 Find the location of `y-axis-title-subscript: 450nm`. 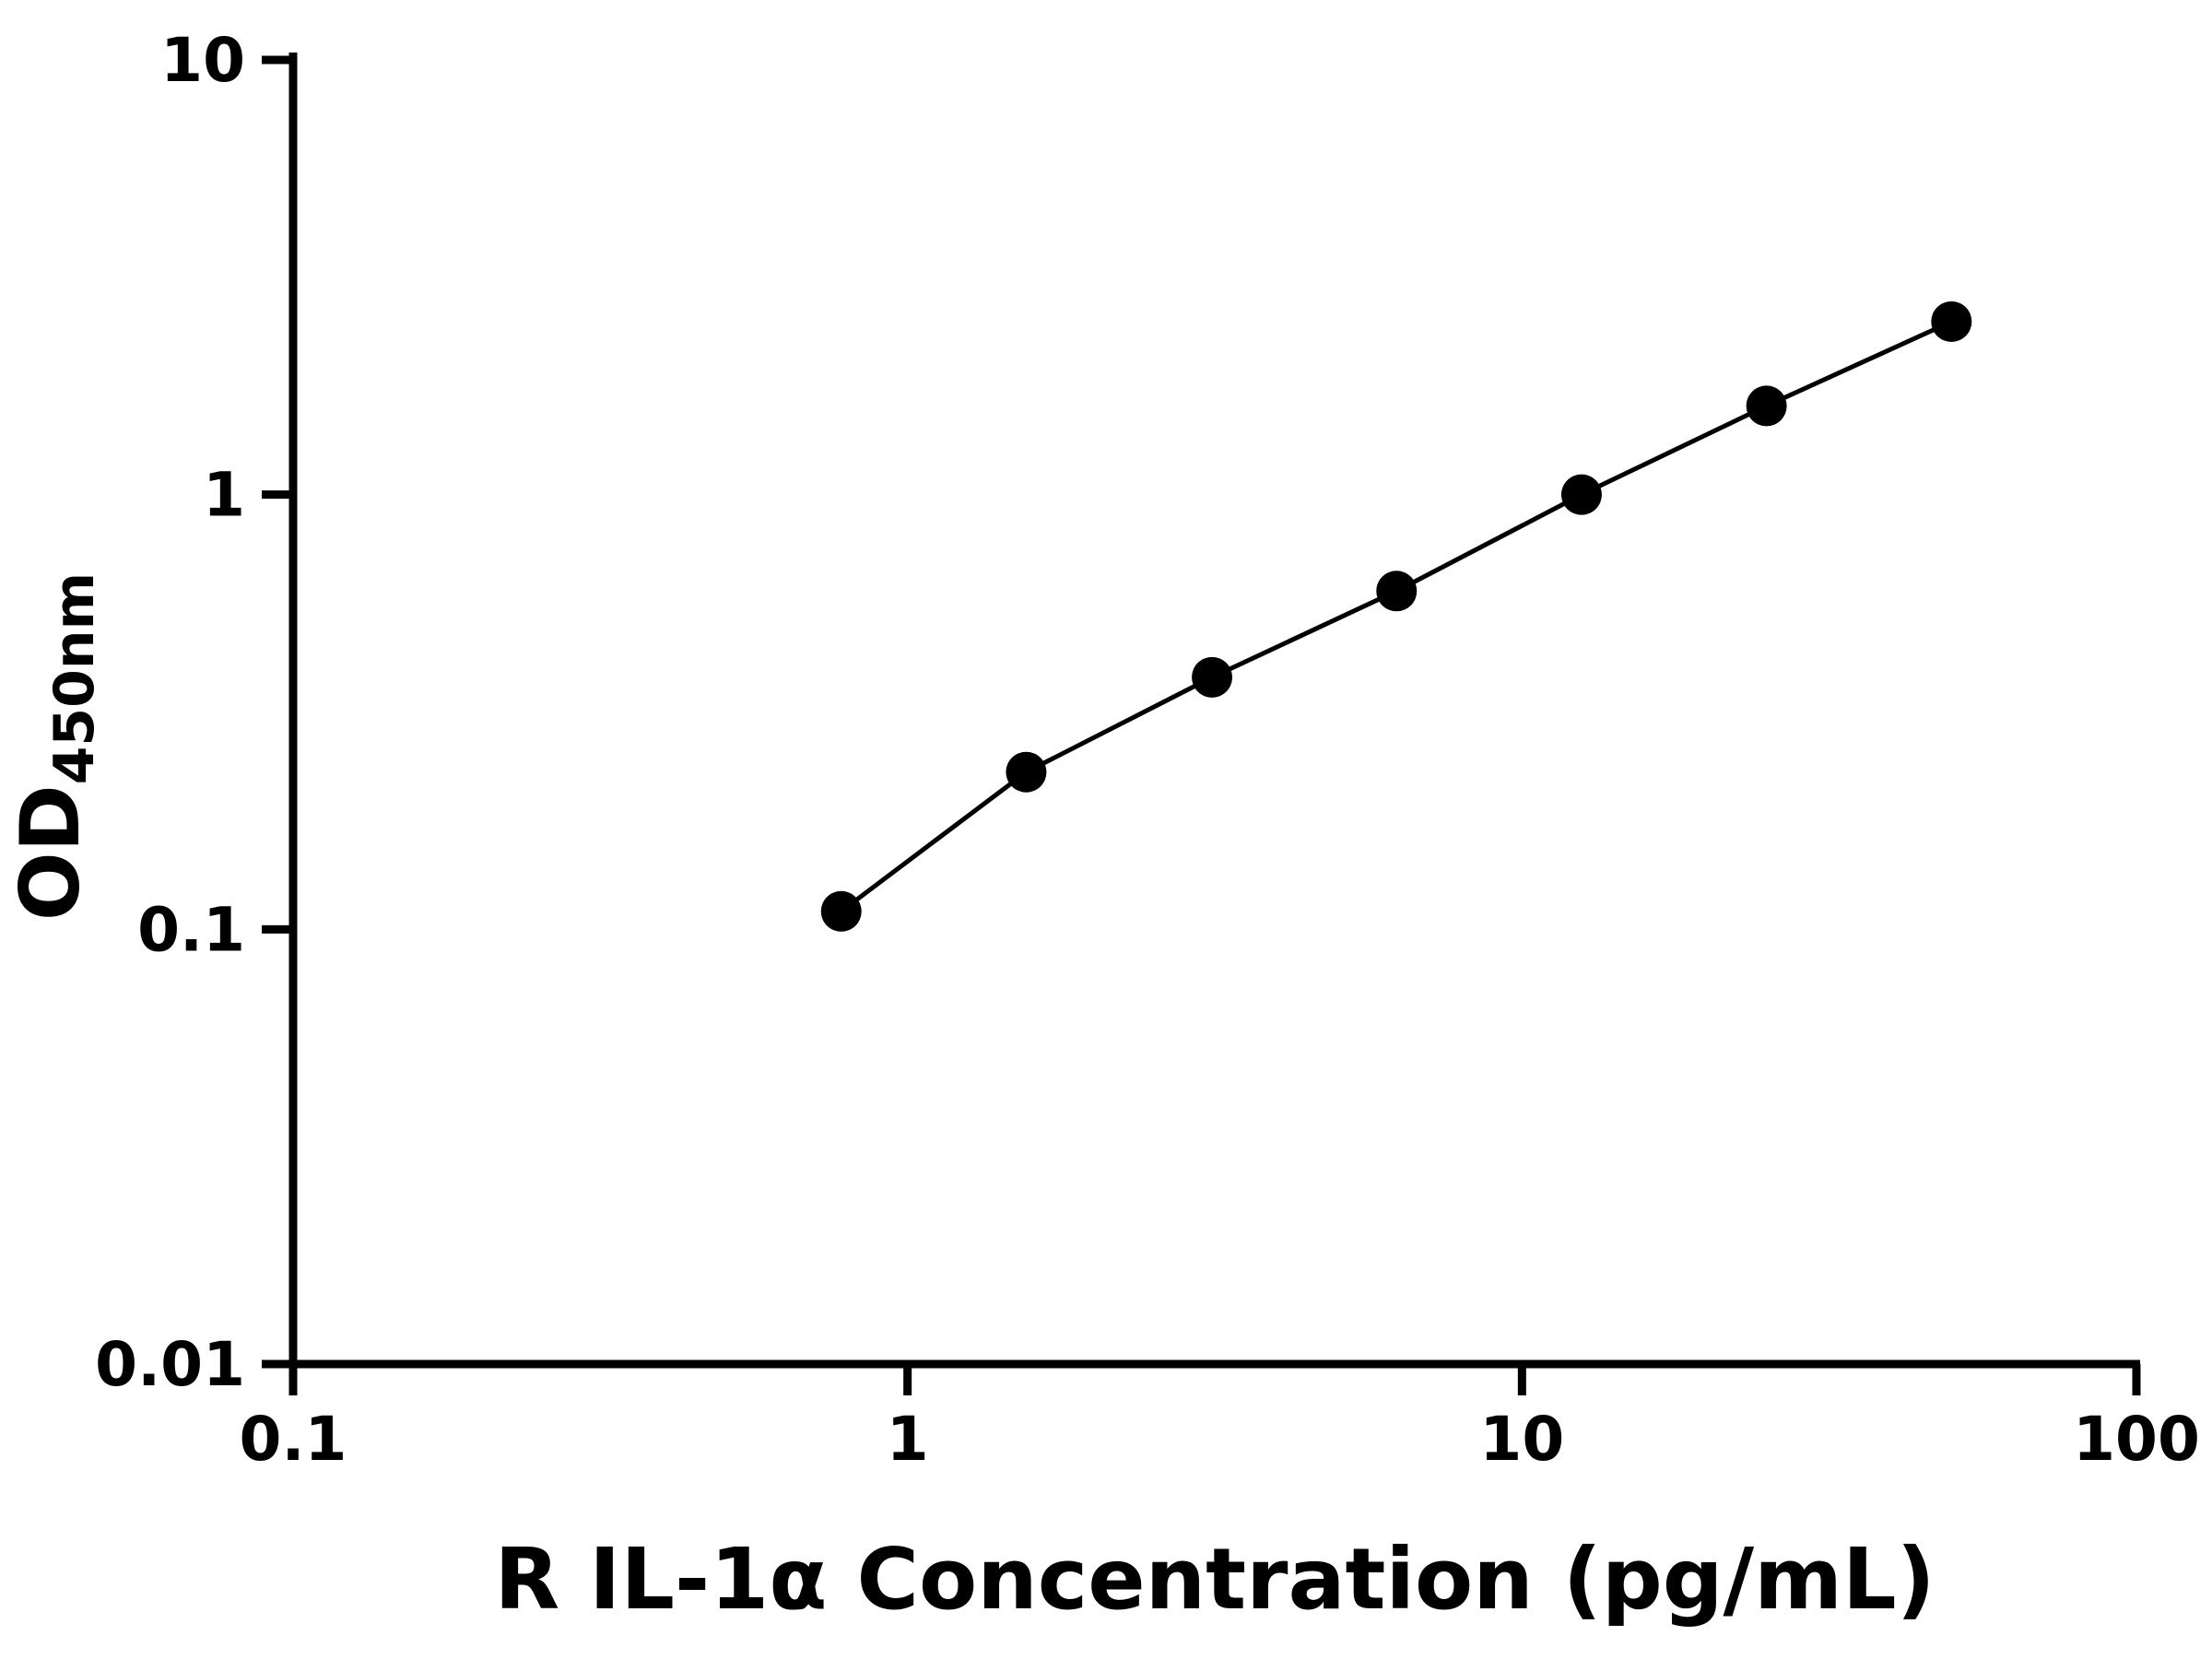

y-axis-title-subscript: 450nm is located at coordinates (74, 678).